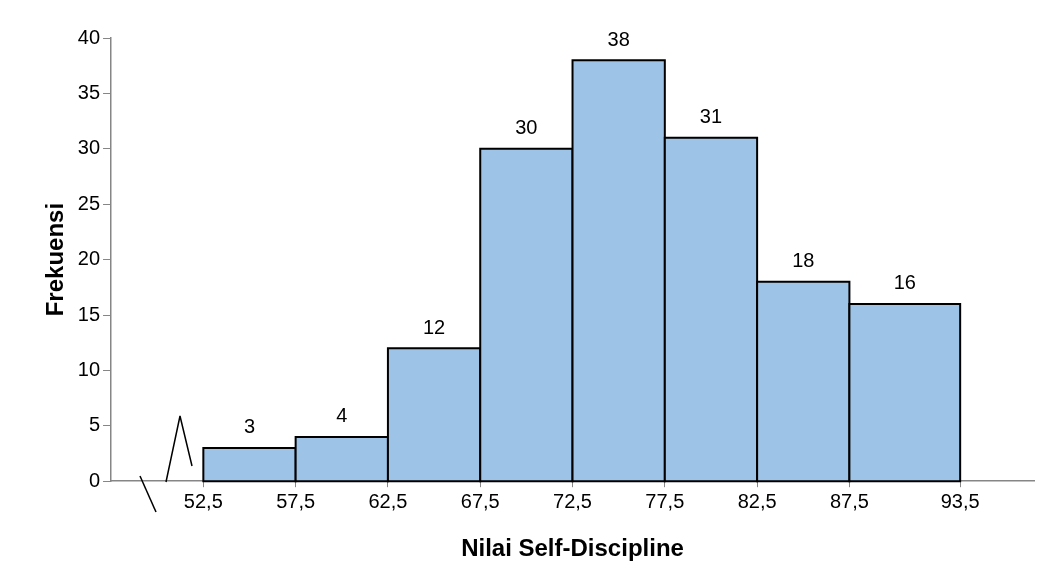 The width and height of the screenshot is (1052, 576). Describe the element at coordinates (249, 426) in the screenshot. I see `data-label: 3` at that location.